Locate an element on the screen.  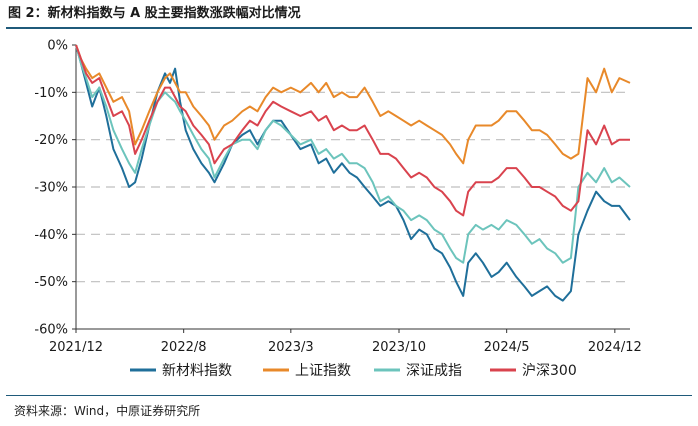
title-rule is located at coordinates (349, 28).